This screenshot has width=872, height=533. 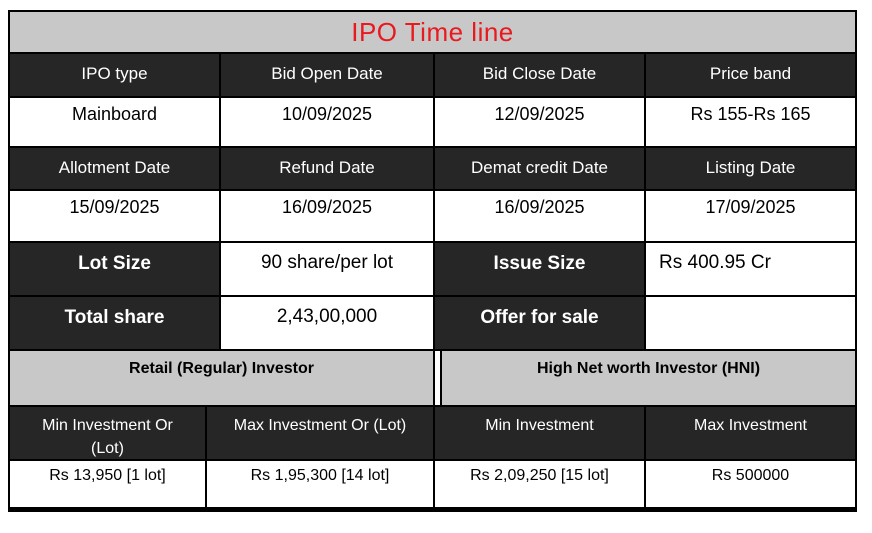 I want to click on value-total-share: 2,43,00,000, so click(x=327, y=323).